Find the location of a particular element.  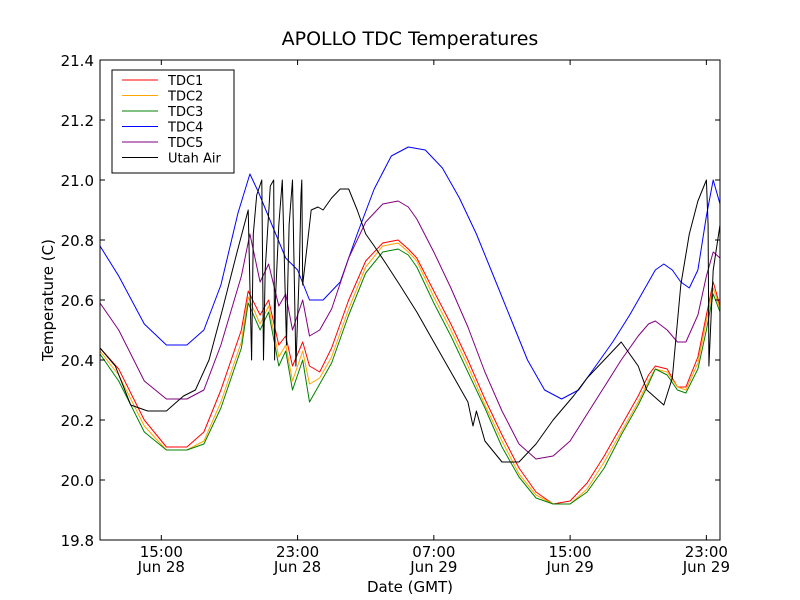

y-tick-label: 20.8 is located at coordinates (77, 241).